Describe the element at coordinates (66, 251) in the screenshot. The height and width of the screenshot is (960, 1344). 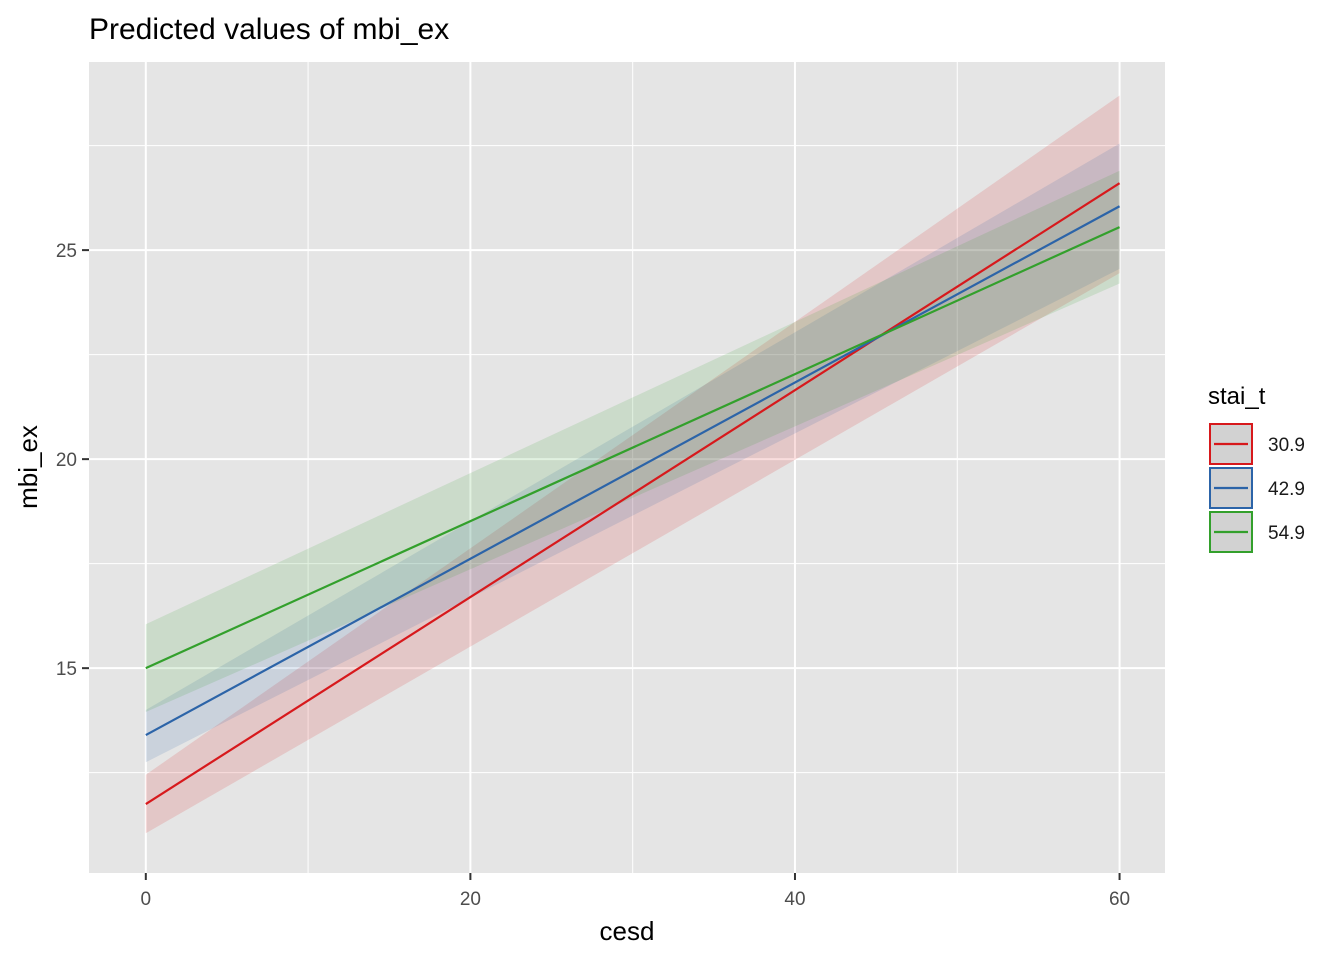
I see `y-tick-label: 25` at that location.